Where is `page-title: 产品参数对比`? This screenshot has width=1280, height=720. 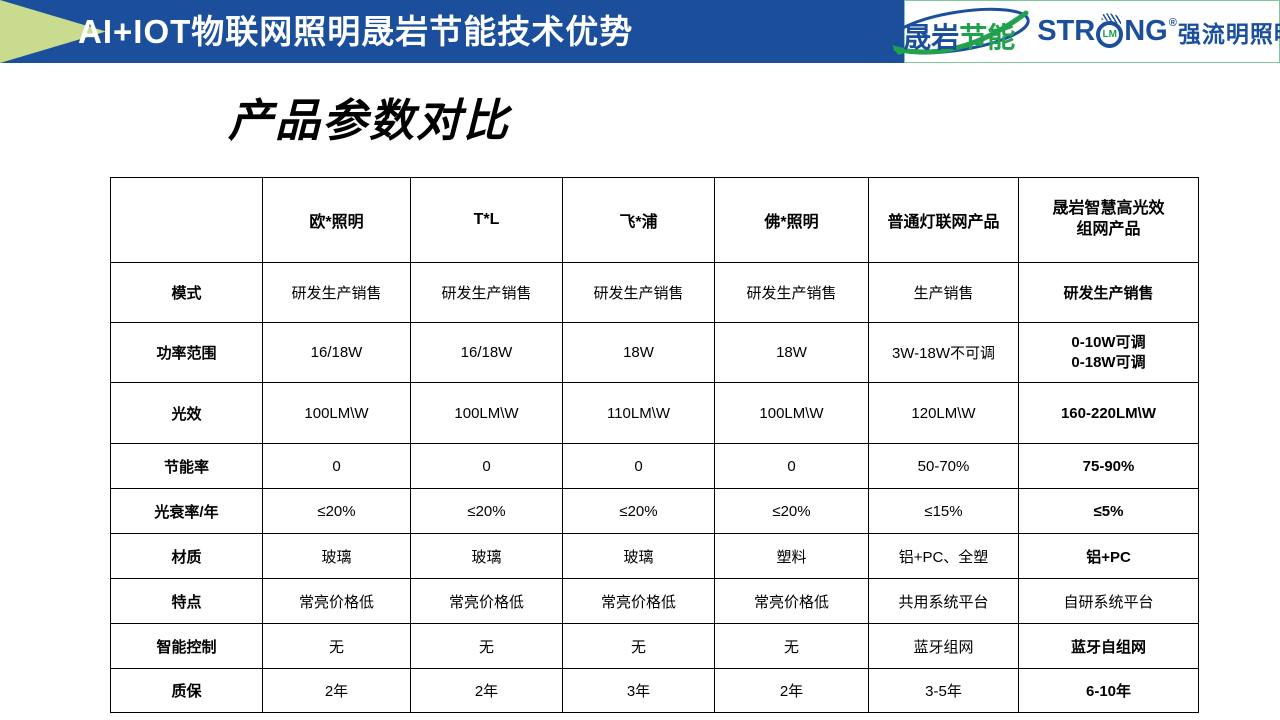 page-title: 产品参数对比 is located at coordinates (369, 120).